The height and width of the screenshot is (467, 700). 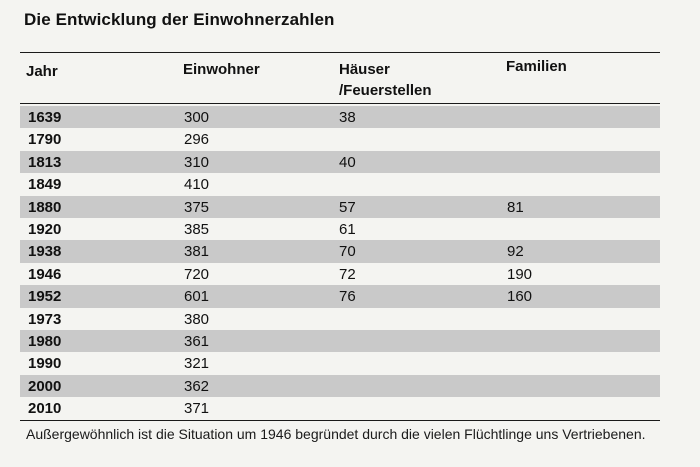 I want to click on table-row: 1880 375 57 81, so click(x=340, y=206).